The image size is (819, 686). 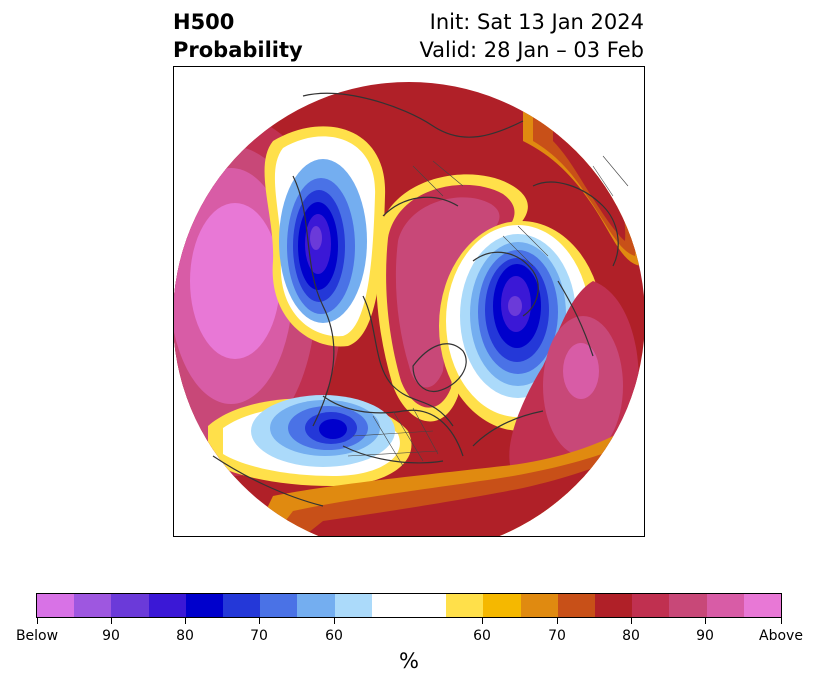 I want to click on anomaly-north-atlantic, so click(x=574, y=385).